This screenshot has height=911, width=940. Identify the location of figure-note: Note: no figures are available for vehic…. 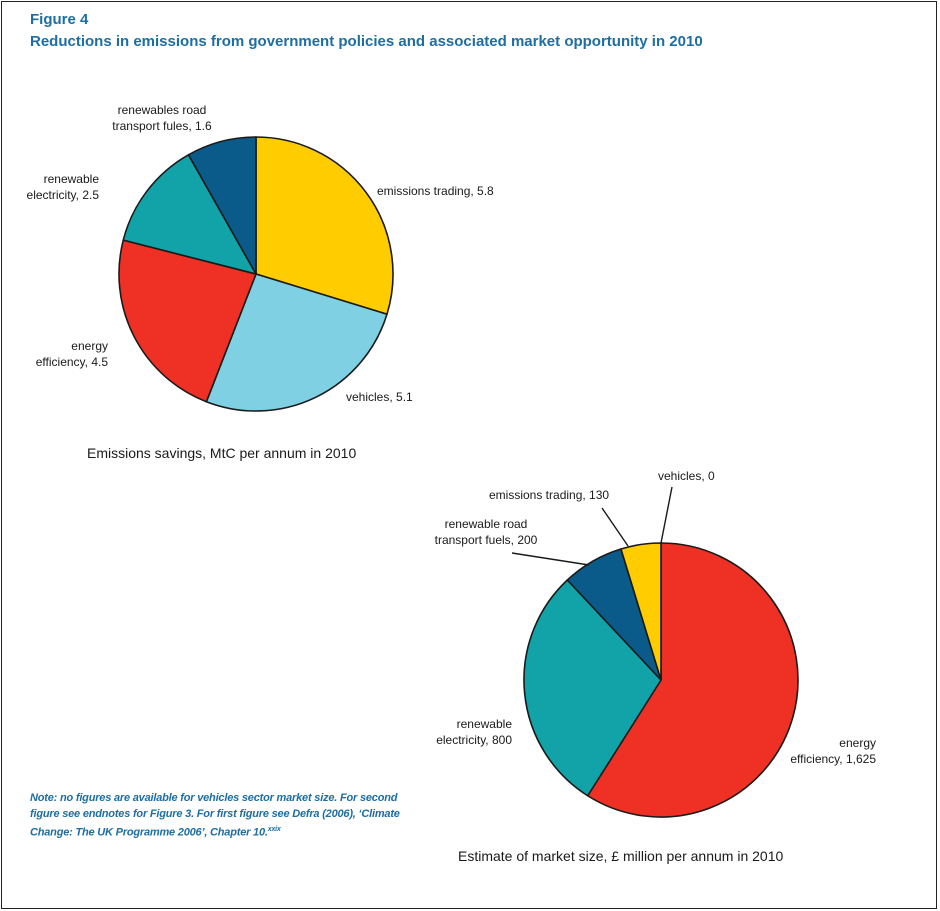
(225, 815).